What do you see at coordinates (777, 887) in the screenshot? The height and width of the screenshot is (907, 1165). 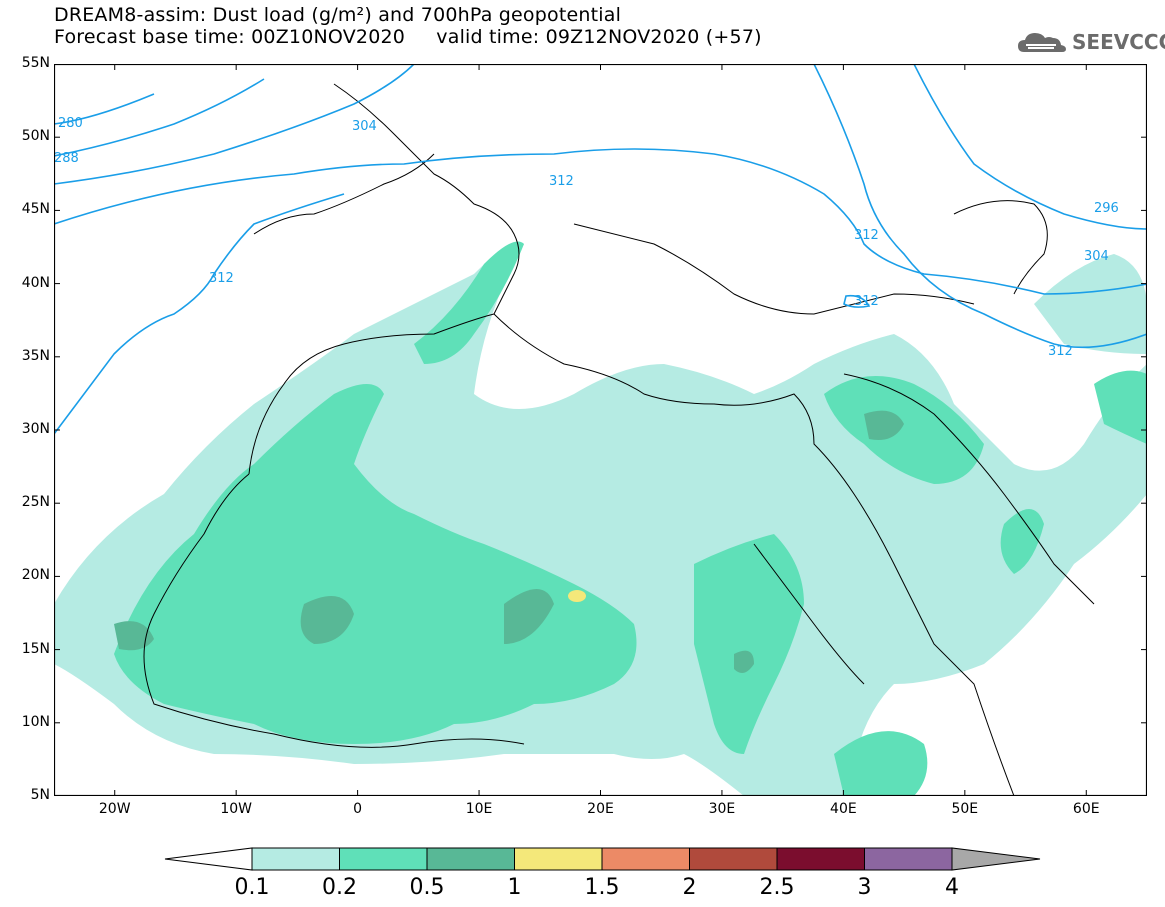 I see `colorbar-label: 2.5` at bounding box center [777, 887].